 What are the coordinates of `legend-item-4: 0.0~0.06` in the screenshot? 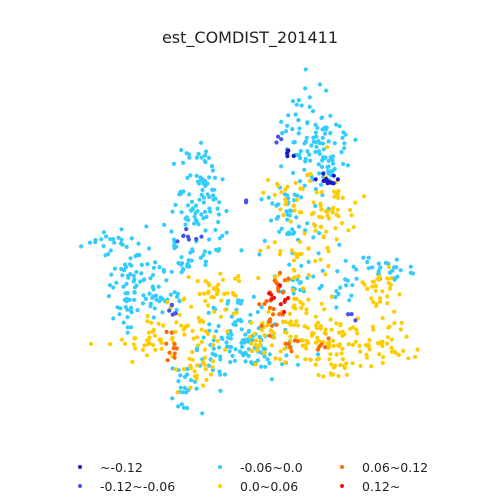 It's located at (258, 486).